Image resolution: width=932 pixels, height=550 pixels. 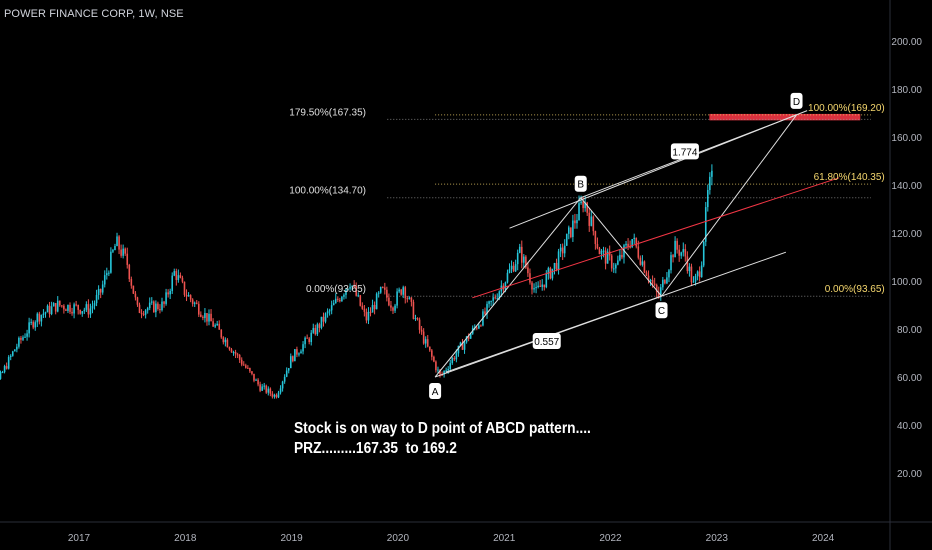 What do you see at coordinates (610, 538) in the screenshot?
I see `x-tick-label: 2022` at bounding box center [610, 538].